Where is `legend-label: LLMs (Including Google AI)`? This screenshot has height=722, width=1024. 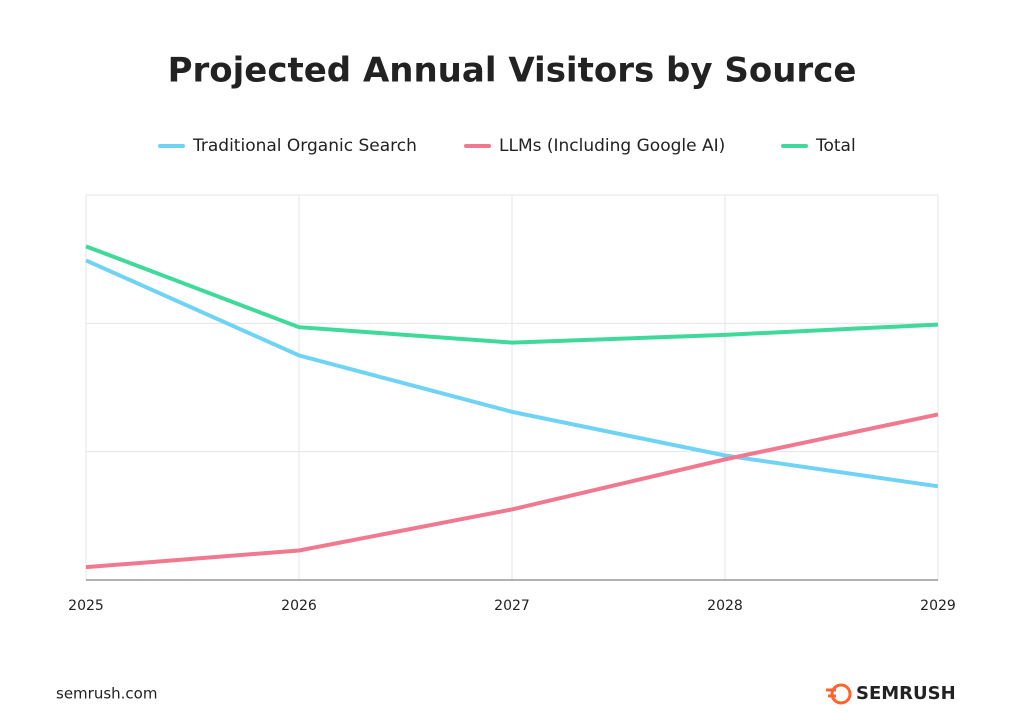 legend-label: LLMs (Including Google AI) is located at coordinates (612, 146).